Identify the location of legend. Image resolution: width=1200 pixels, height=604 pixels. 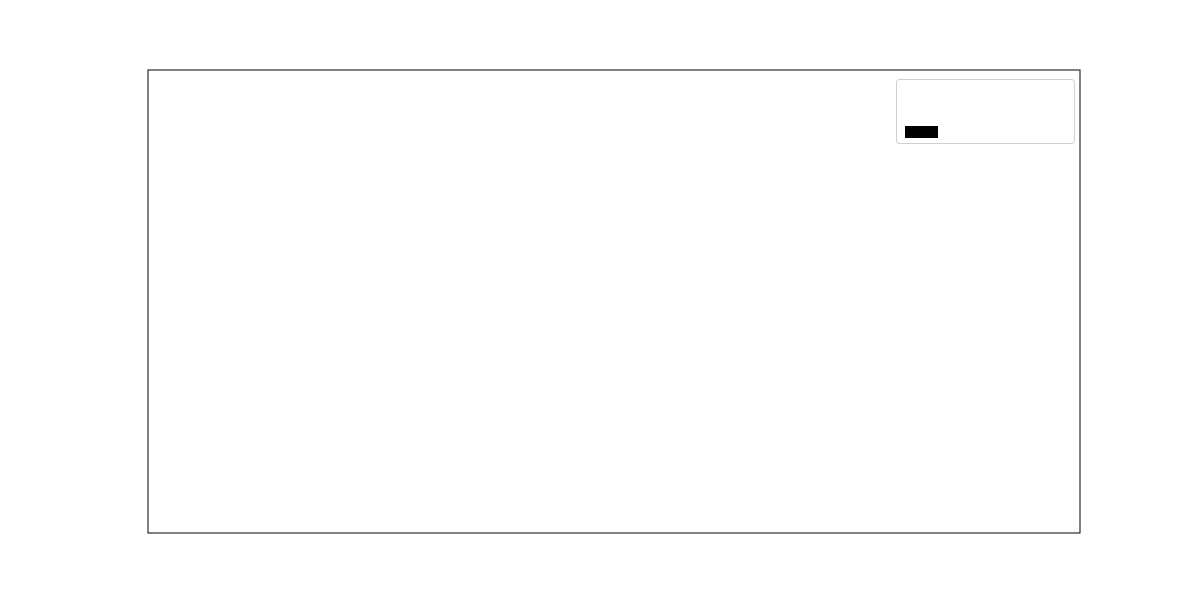
(985, 111).